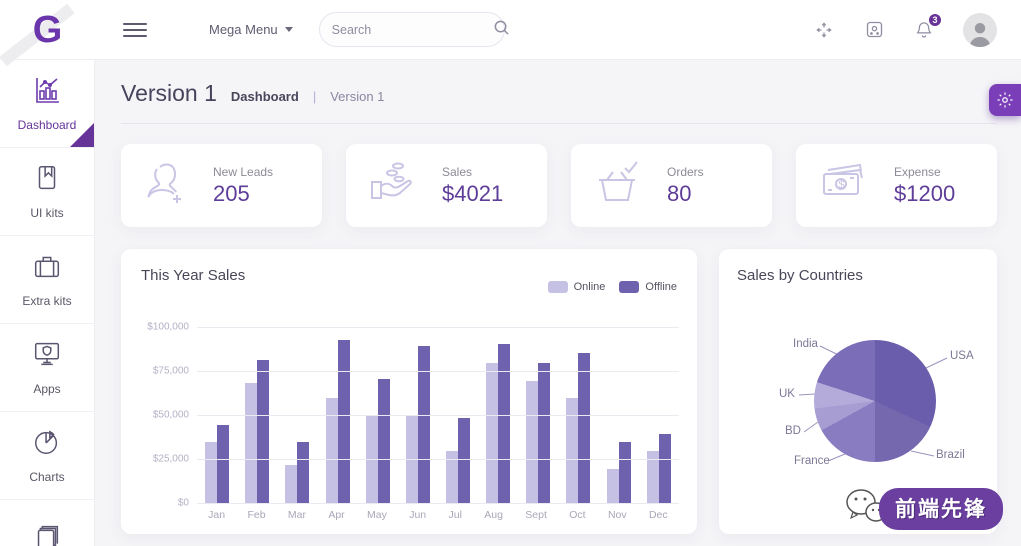 The image size is (1021, 546). I want to click on watermark-pill: 前端先锋, so click(941, 508).